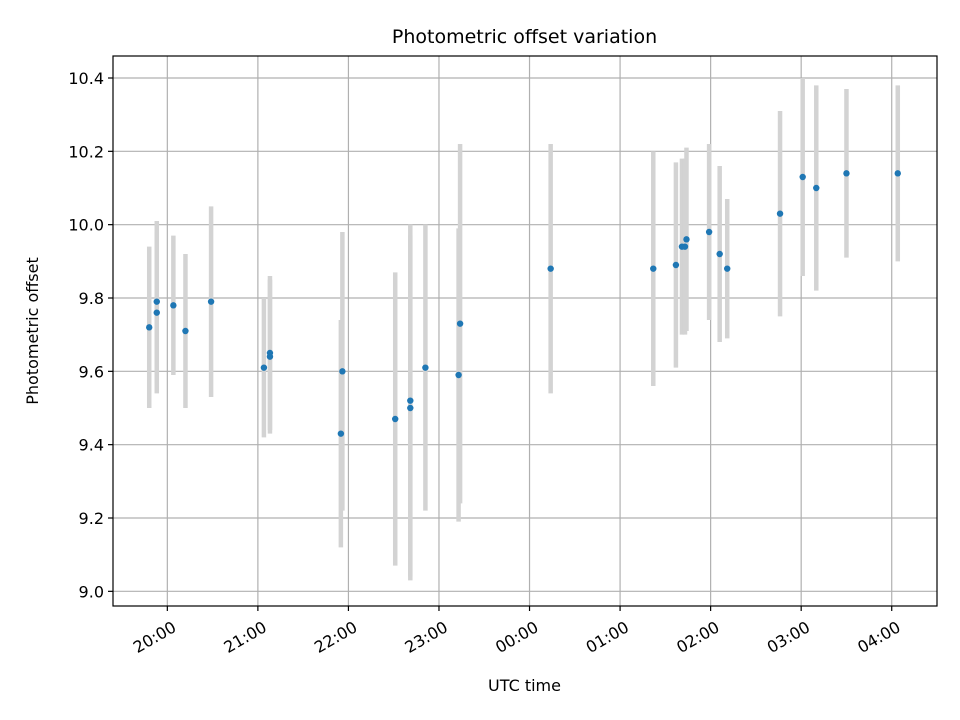 The height and width of the screenshot is (720, 960). Describe the element at coordinates (697, 637) in the screenshot. I see `x-tick-label: 02:00` at that location.